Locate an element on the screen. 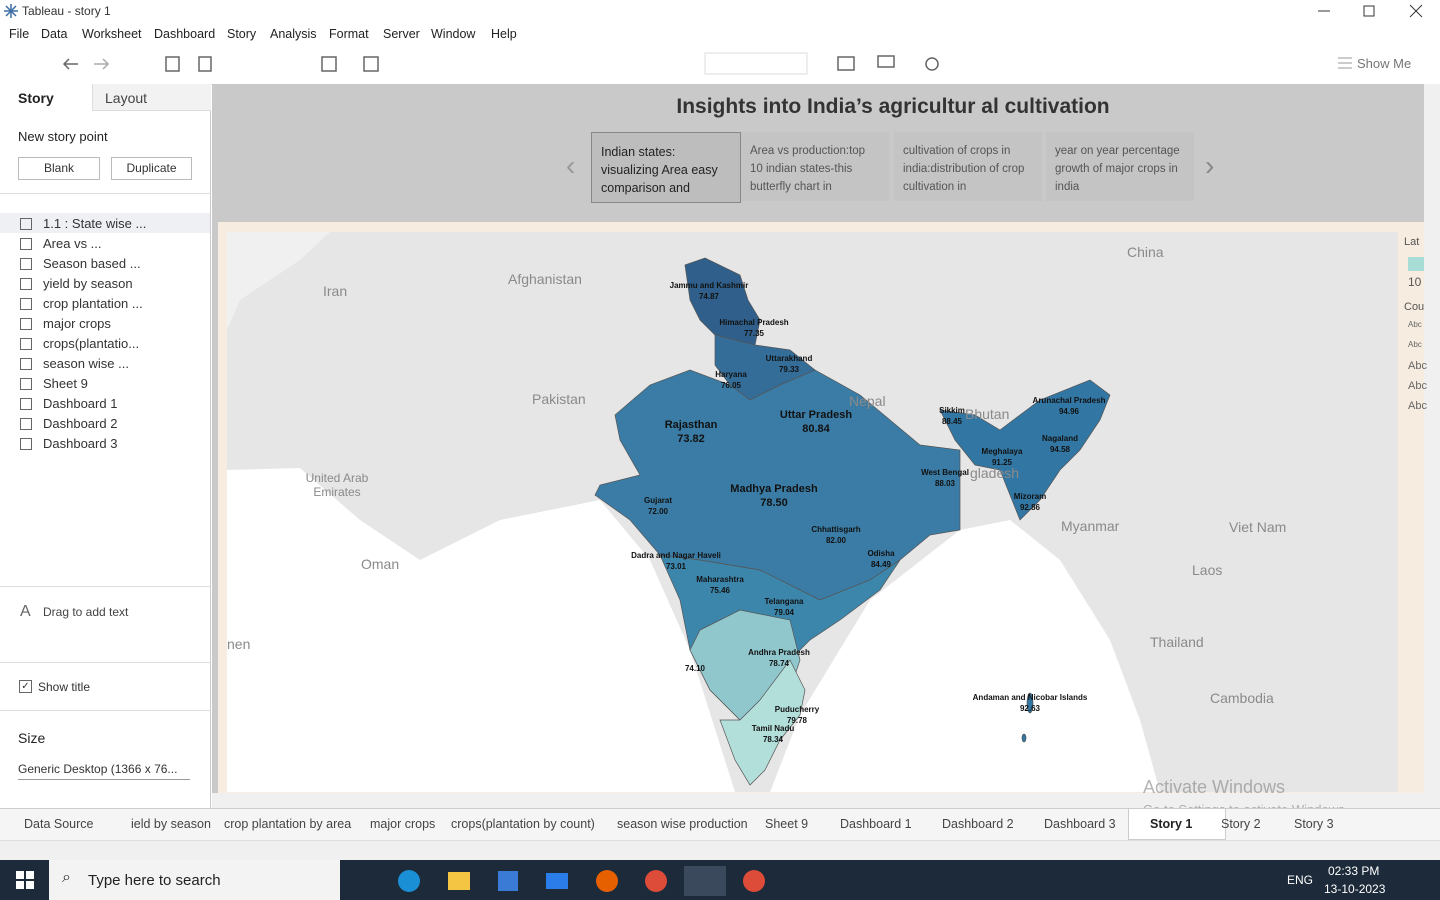 This screenshot has width=1440, height=900. duplicate-button: Duplicate is located at coordinates (151, 168).